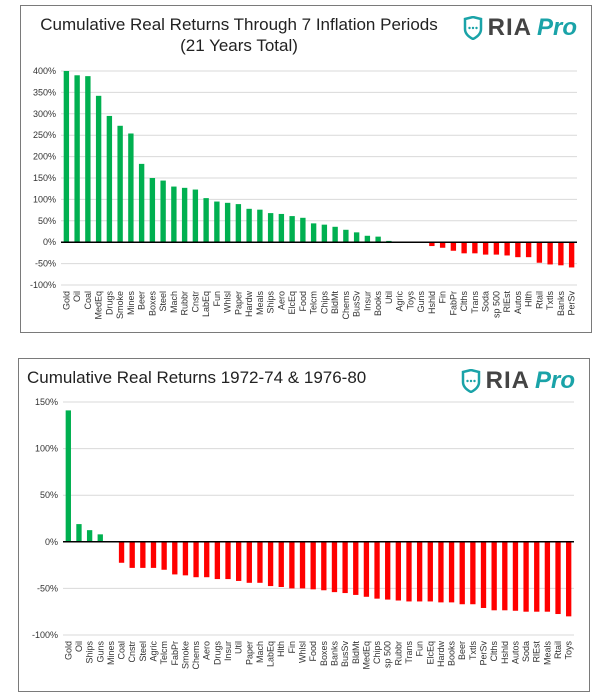 This screenshot has height=693, width=600. Describe the element at coordinates (389, 297) in the screenshot. I see `x-tick-label: Util` at that location.